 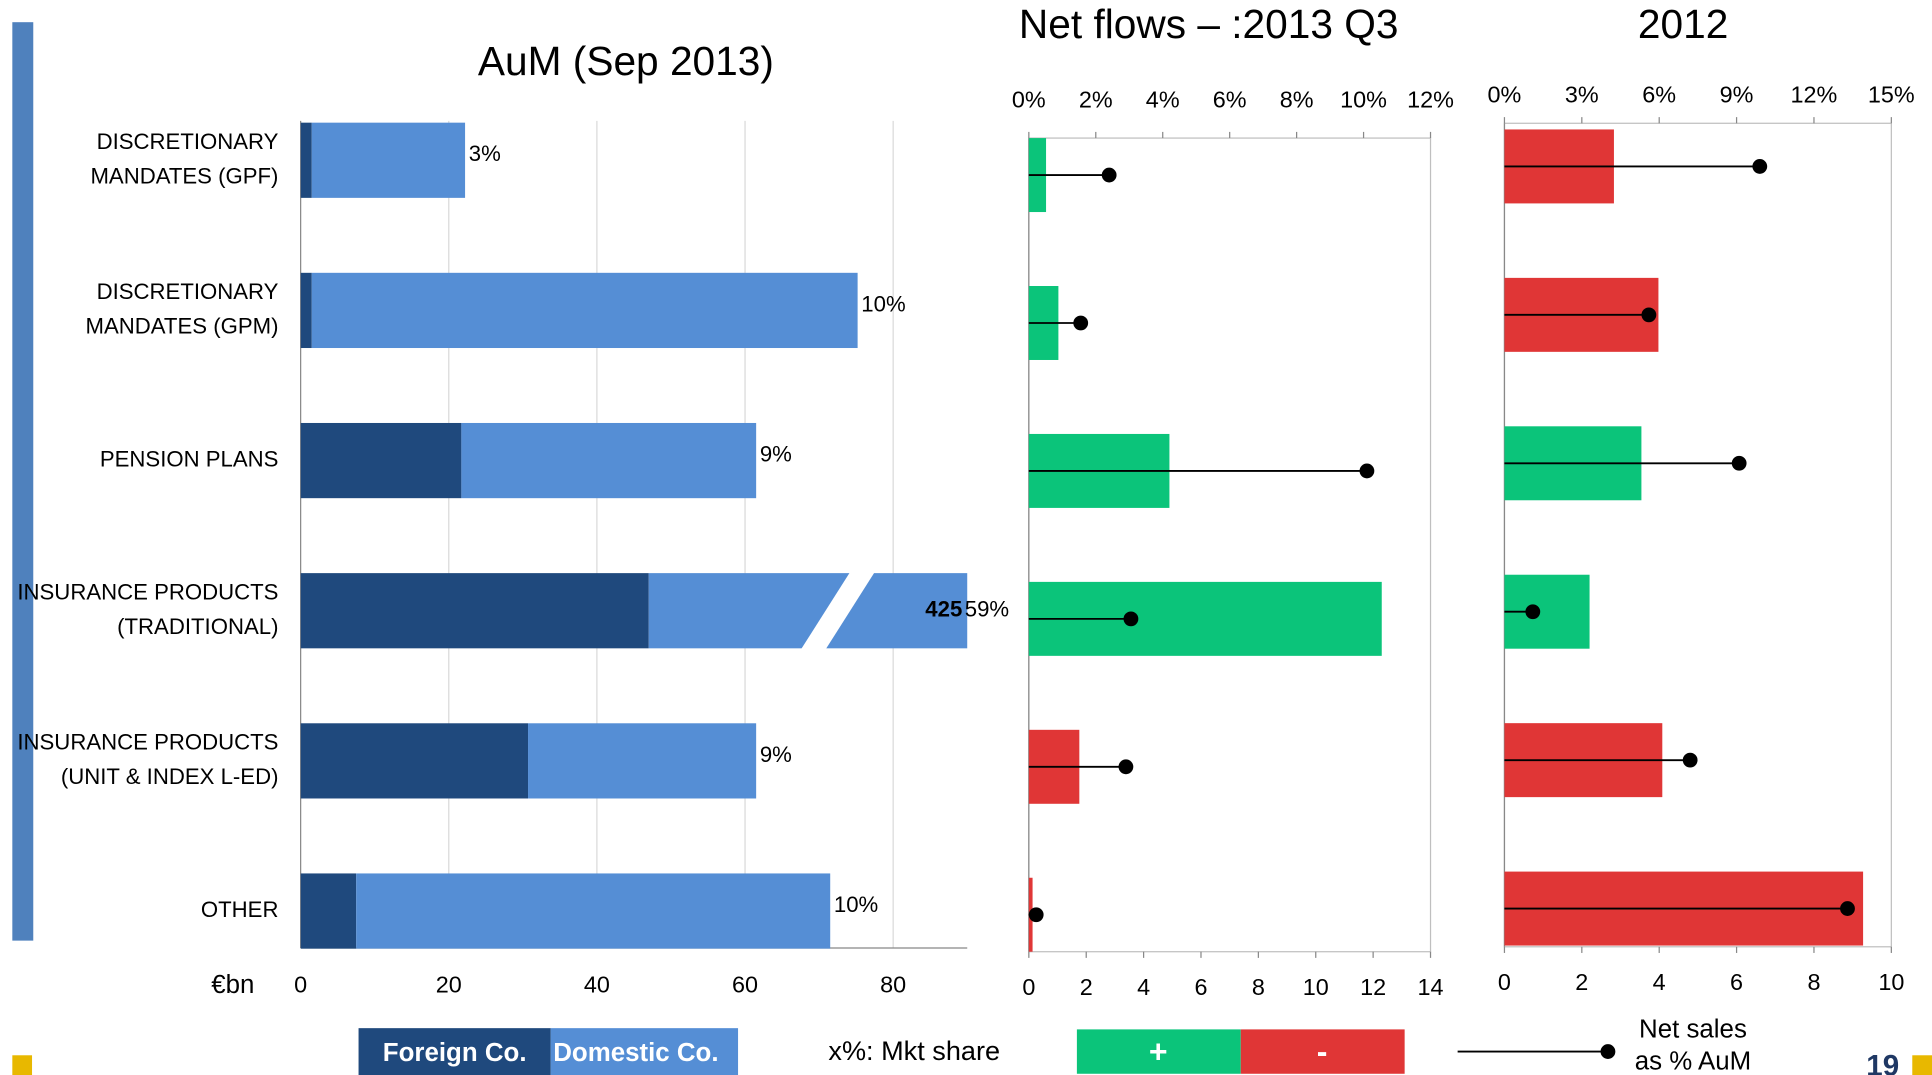 What do you see at coordinates (1882, 1062) in the screenshot?
I see `page-number: 19` at bounding box center [1882, 1062].